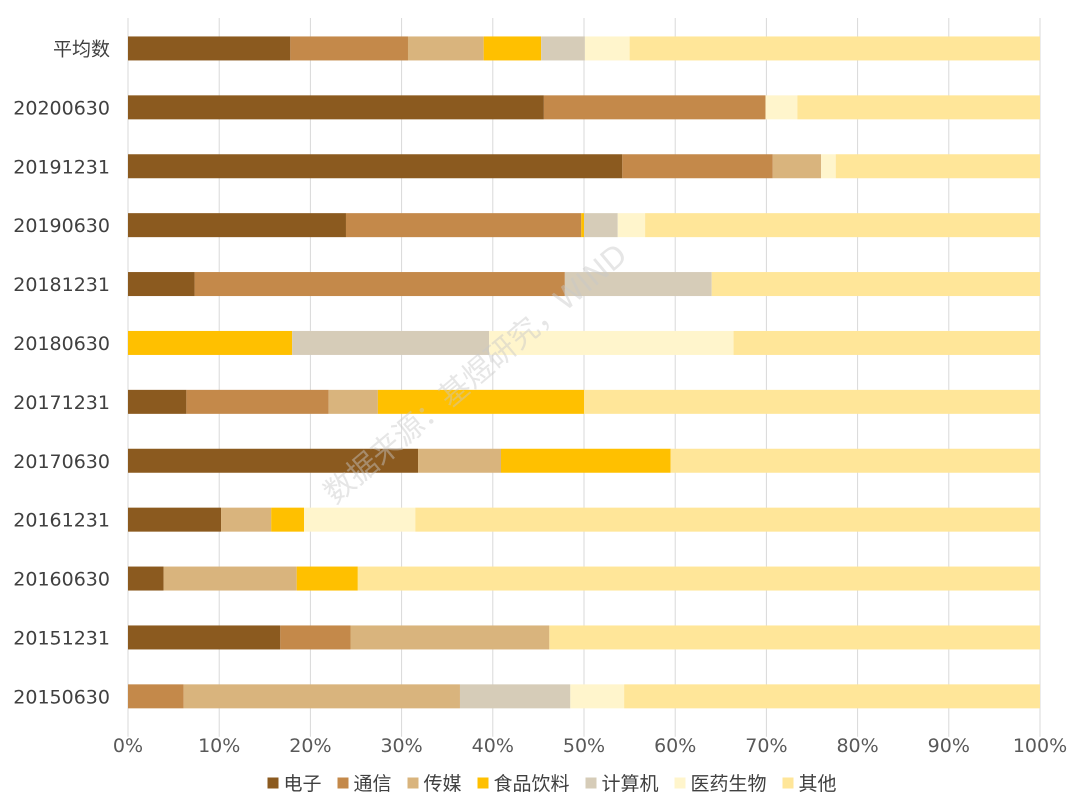 The width and height of the screenshot is (1080, 808). What do you see at coordinates (630, 784) in the screenshot?
I see `legend-label: 计算机` at bounding box center [630, 784].